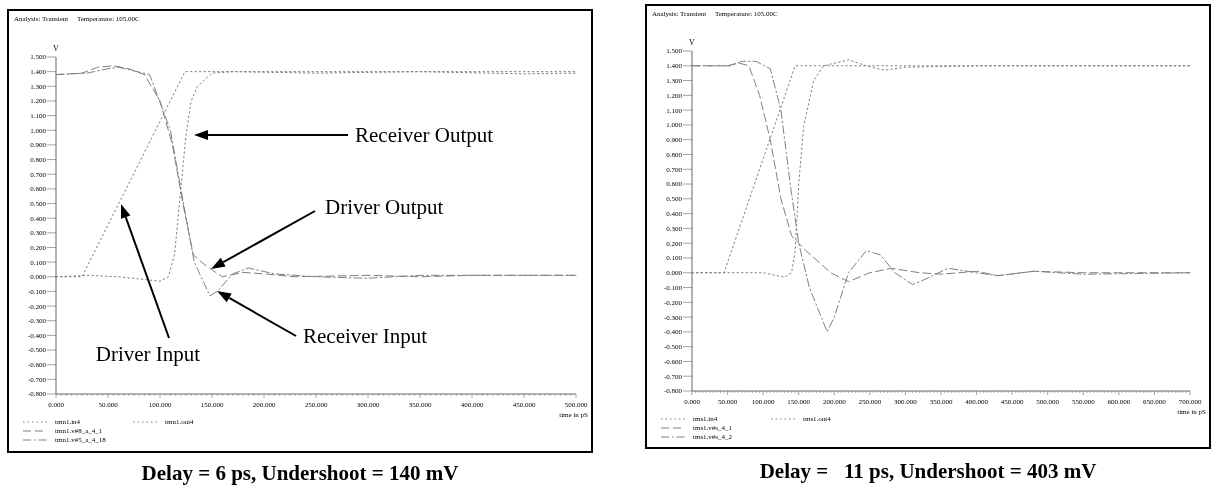  I want to click on annotation: Receiver Output, so click(424, 135).